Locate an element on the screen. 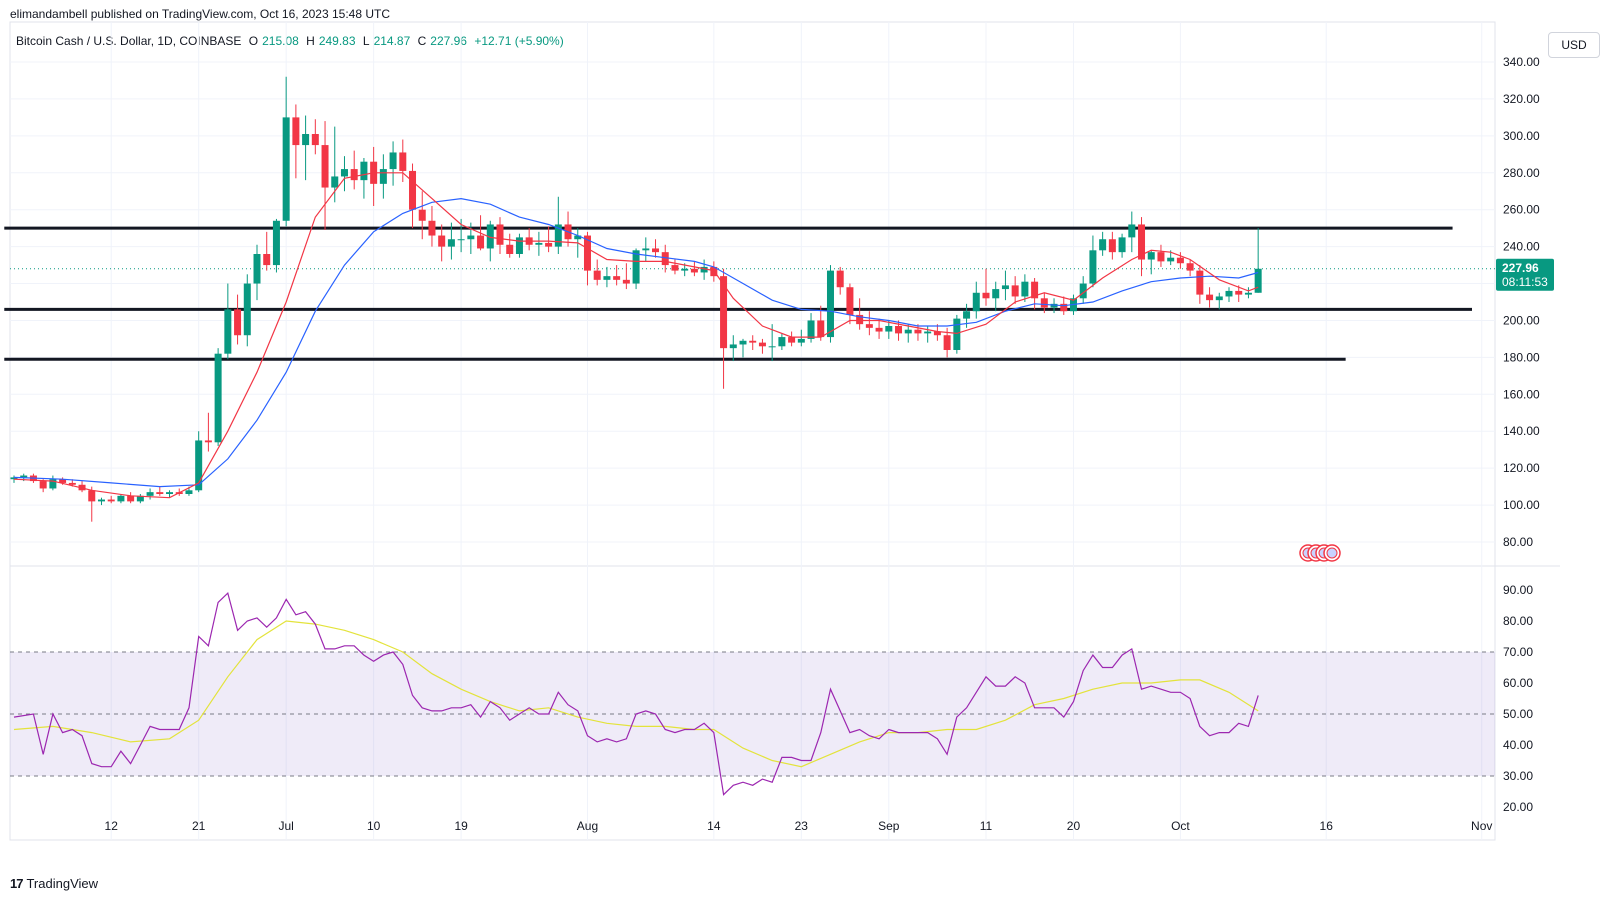  time-tick-label: Aug is located at coordinates (587, 826).